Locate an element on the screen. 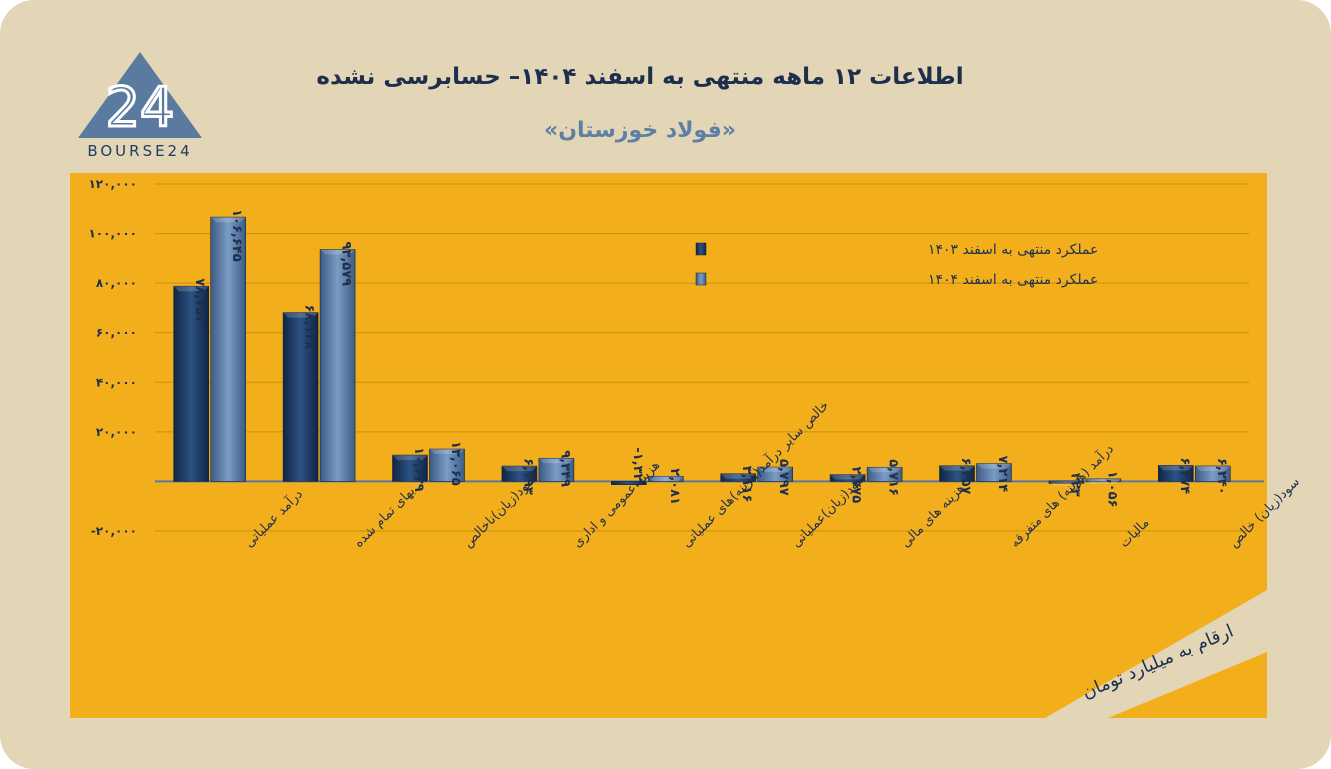  data-label: ۲۲۳ is located at coordinates (1074, 485).